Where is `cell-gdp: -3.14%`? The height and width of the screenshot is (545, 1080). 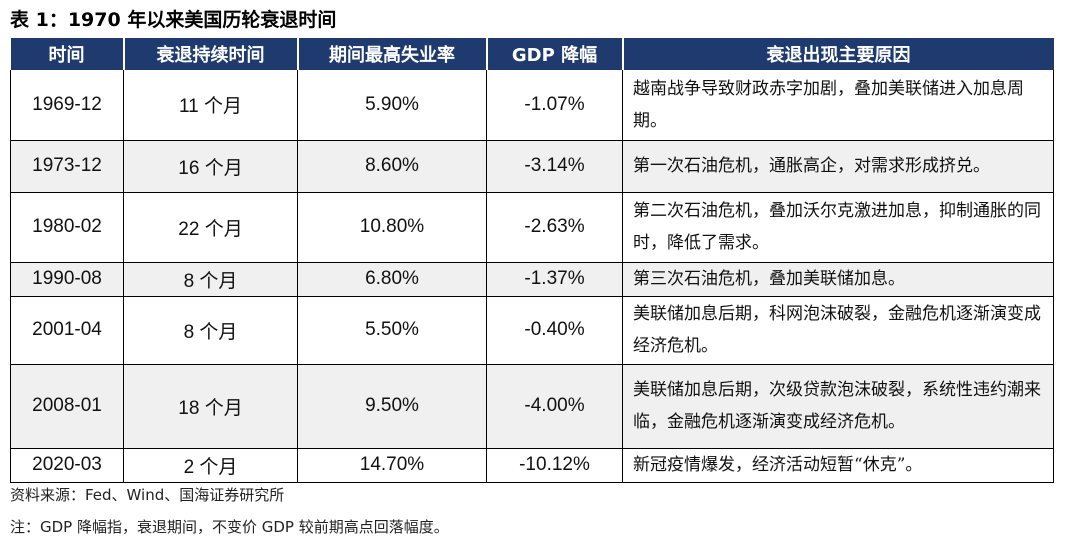
cell-gdp: -3.14% is located at coordinates (554, 166).